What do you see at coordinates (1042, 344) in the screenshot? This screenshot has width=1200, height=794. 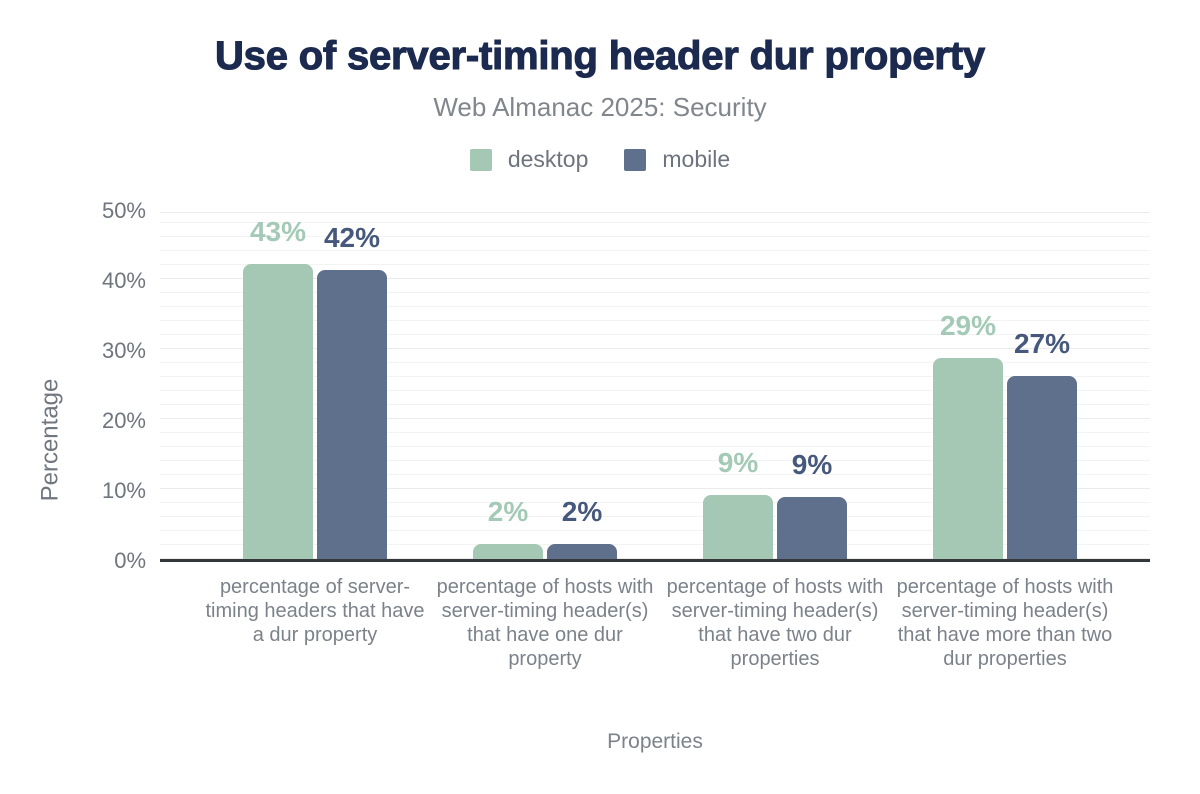 I see `bar-value-label: 27%` at bounding box center [1042, 344].